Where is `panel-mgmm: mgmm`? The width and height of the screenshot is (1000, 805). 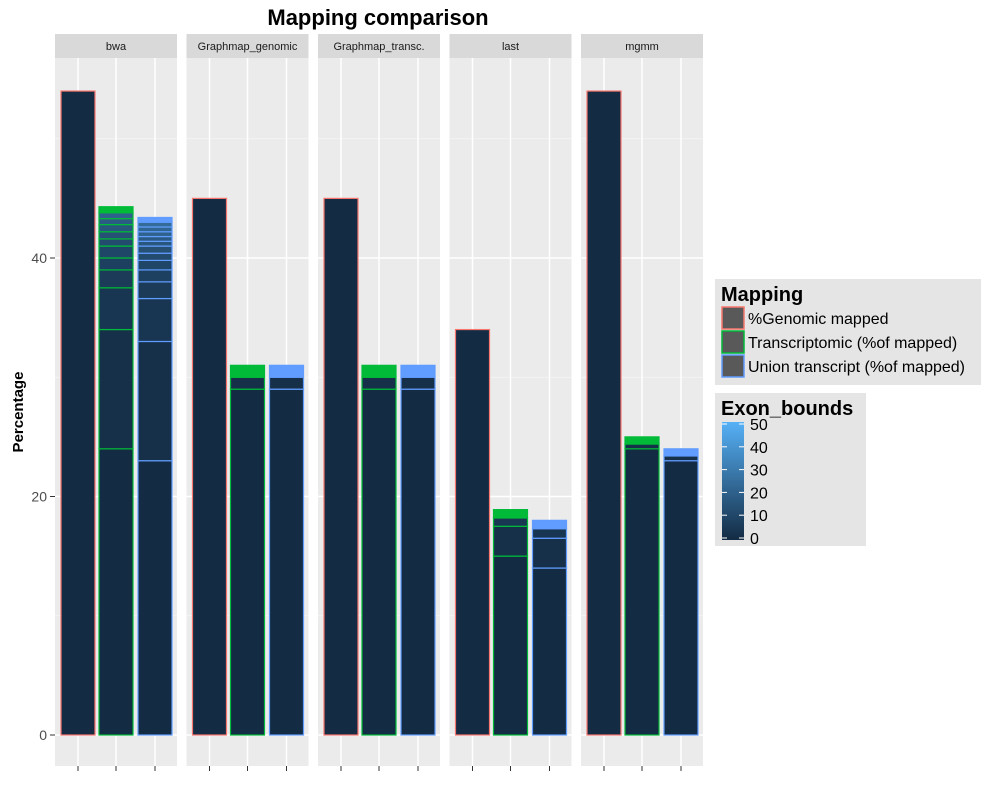
panel-mgmm: mgmm is located at coordinates (642, 402).